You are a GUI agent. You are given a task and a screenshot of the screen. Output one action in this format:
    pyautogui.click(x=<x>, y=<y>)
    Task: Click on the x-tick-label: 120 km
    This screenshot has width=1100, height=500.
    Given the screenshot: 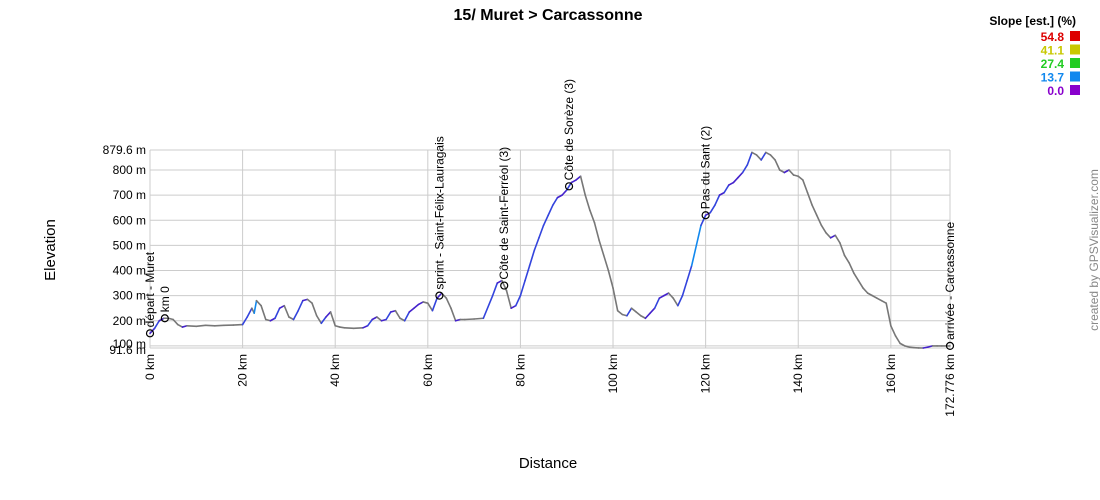 What is the action you would take?
    pyautogui.click(x=706, y=373)
    